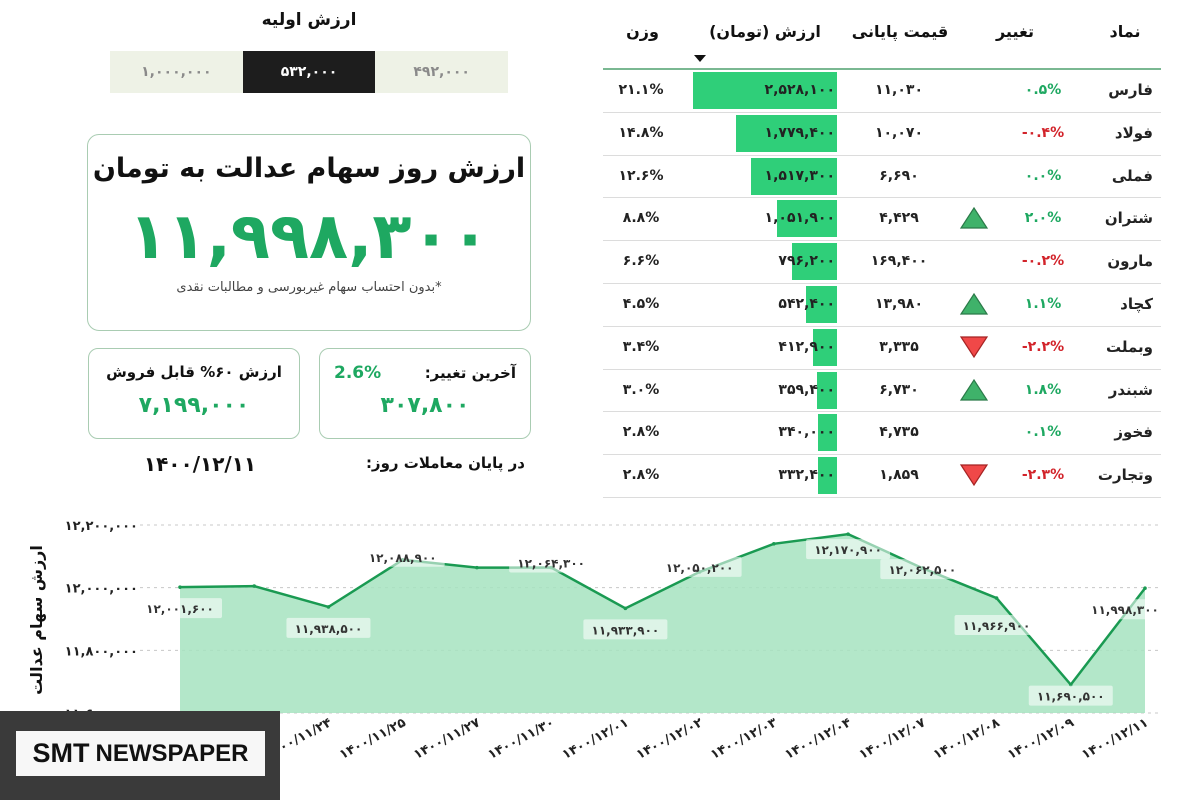 This screenshot has width=1200, height=800. I want to click on x-tick-label: ۱۴۰۰/۱۱/۲۷, so click(447, 739).